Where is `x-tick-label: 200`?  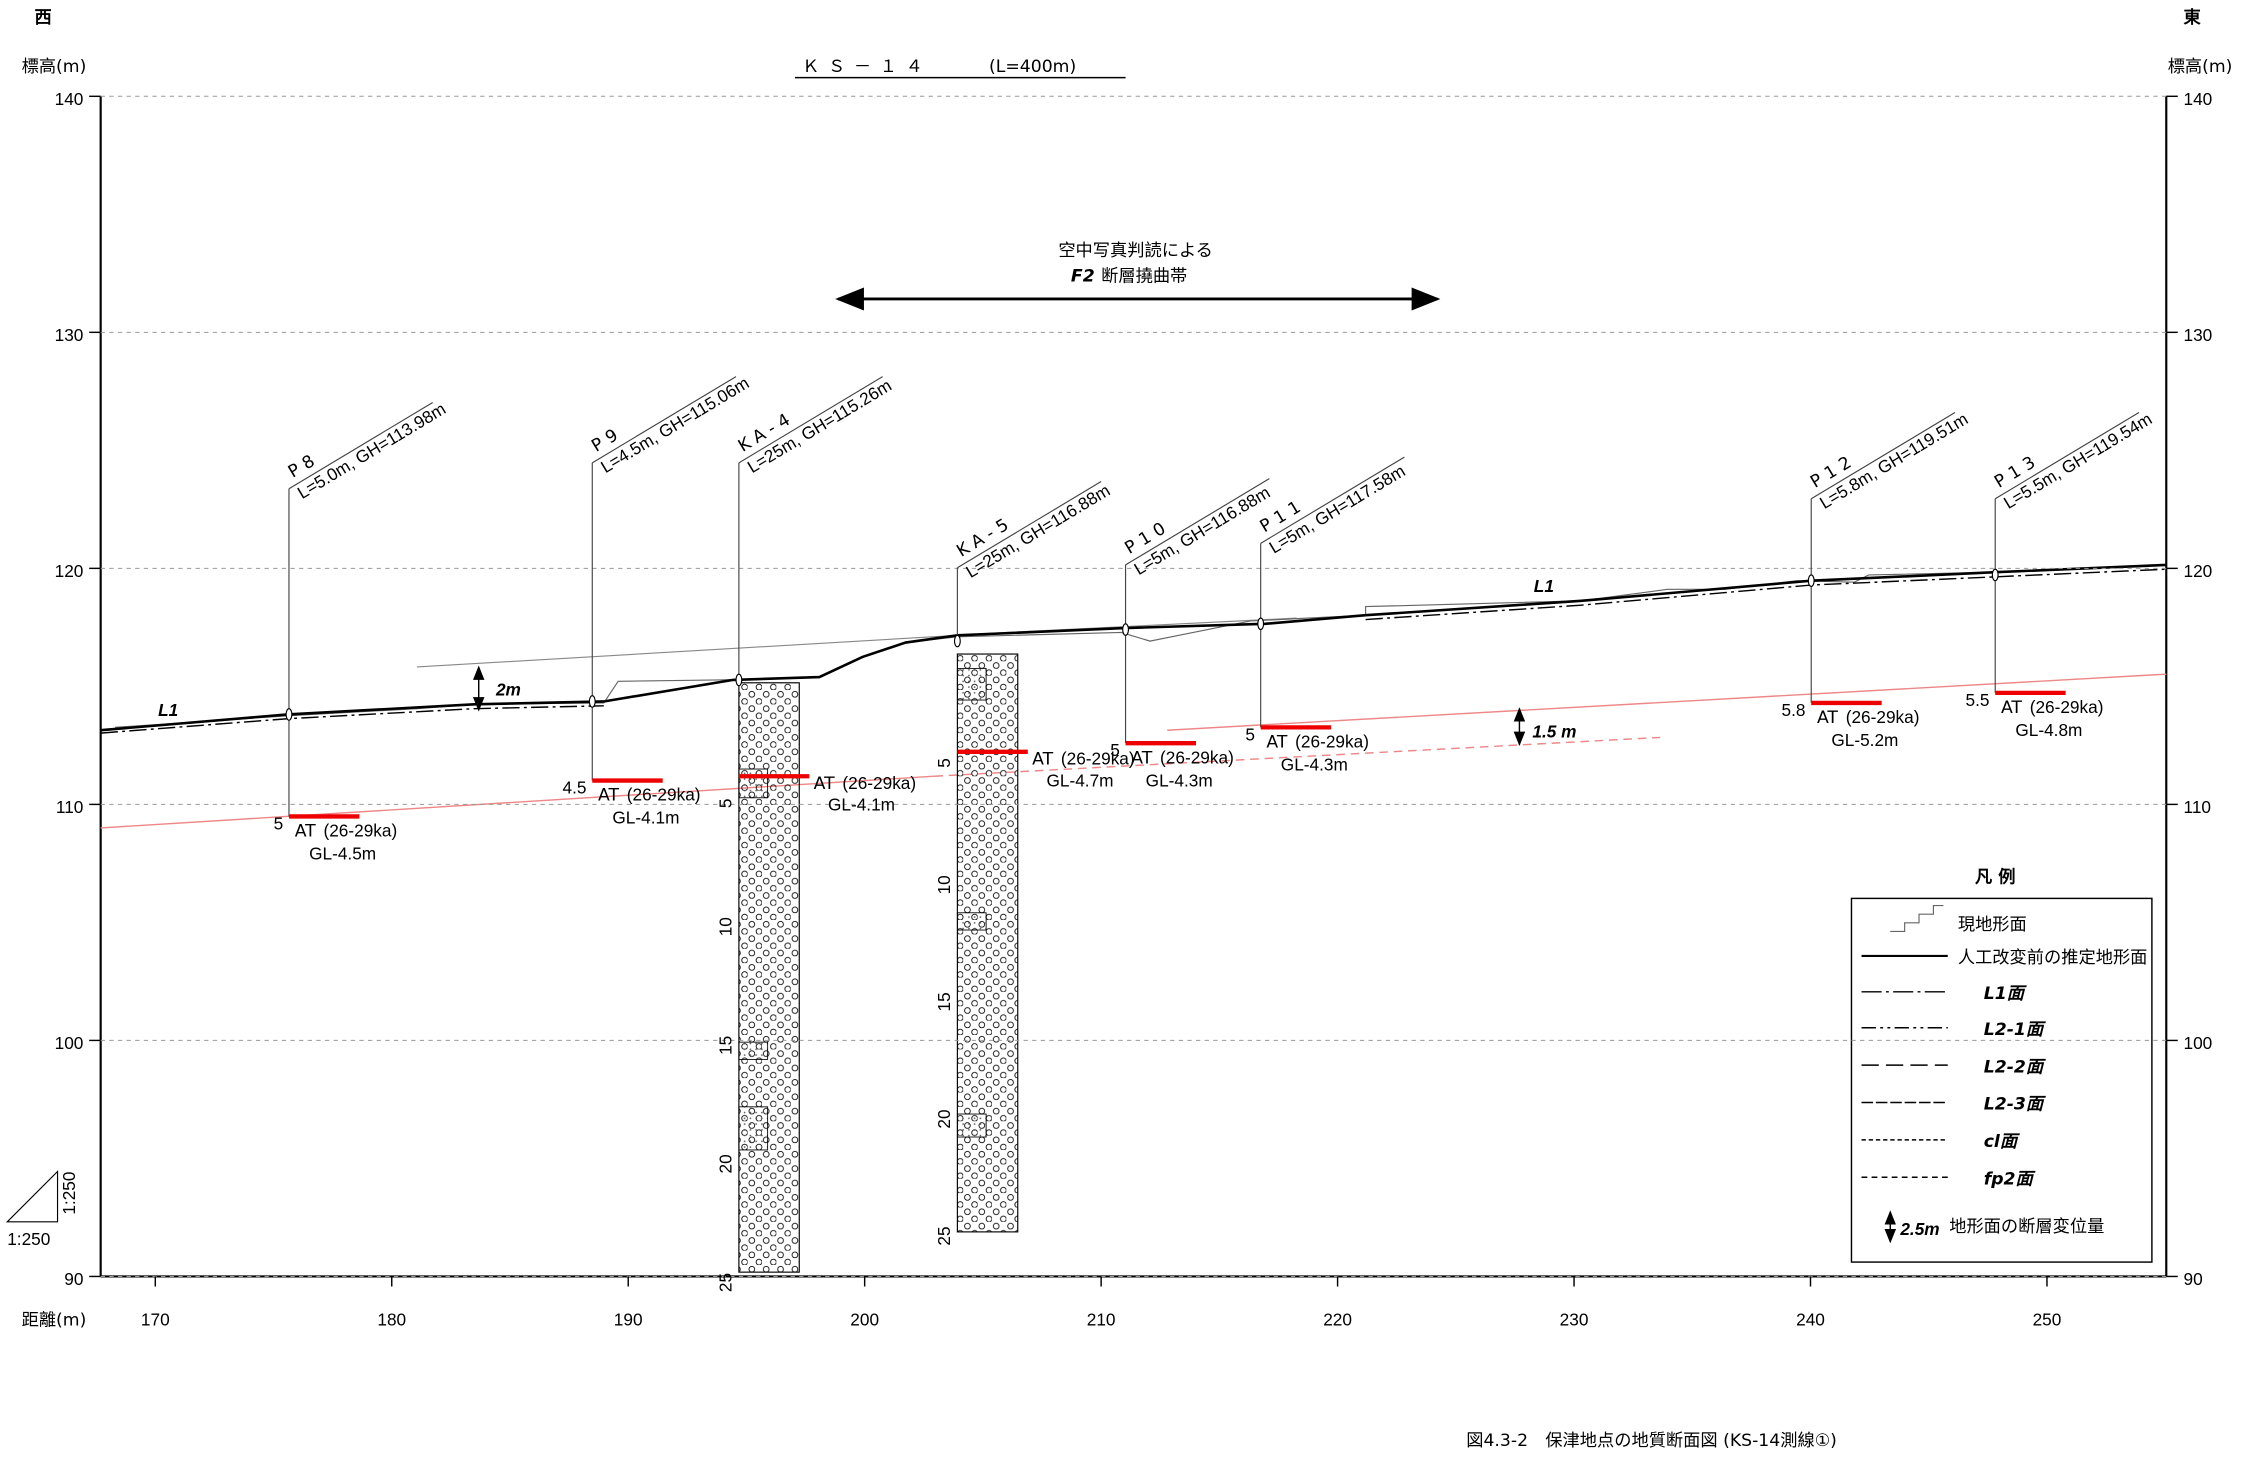 x-tick-label: 200 is located at coordinates (864, 1319).